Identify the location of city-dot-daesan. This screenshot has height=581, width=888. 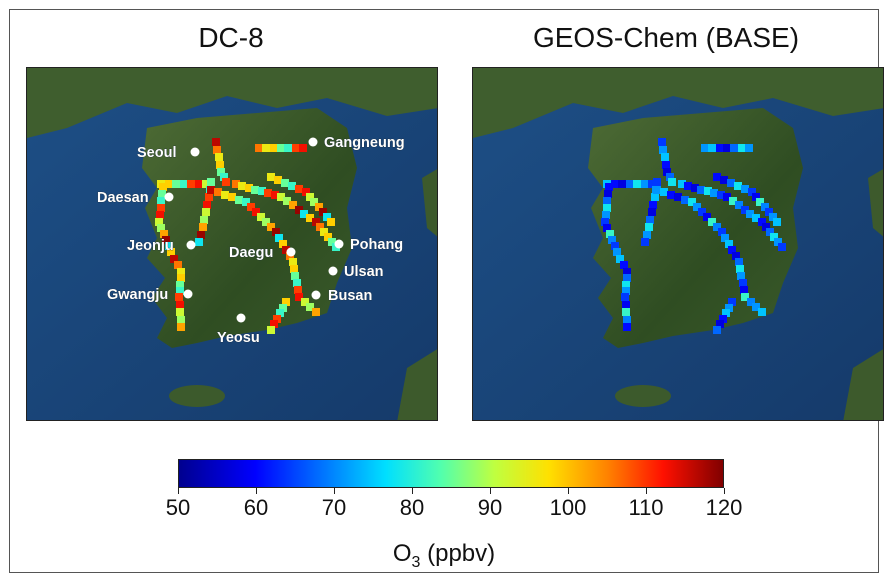
(169, 197).